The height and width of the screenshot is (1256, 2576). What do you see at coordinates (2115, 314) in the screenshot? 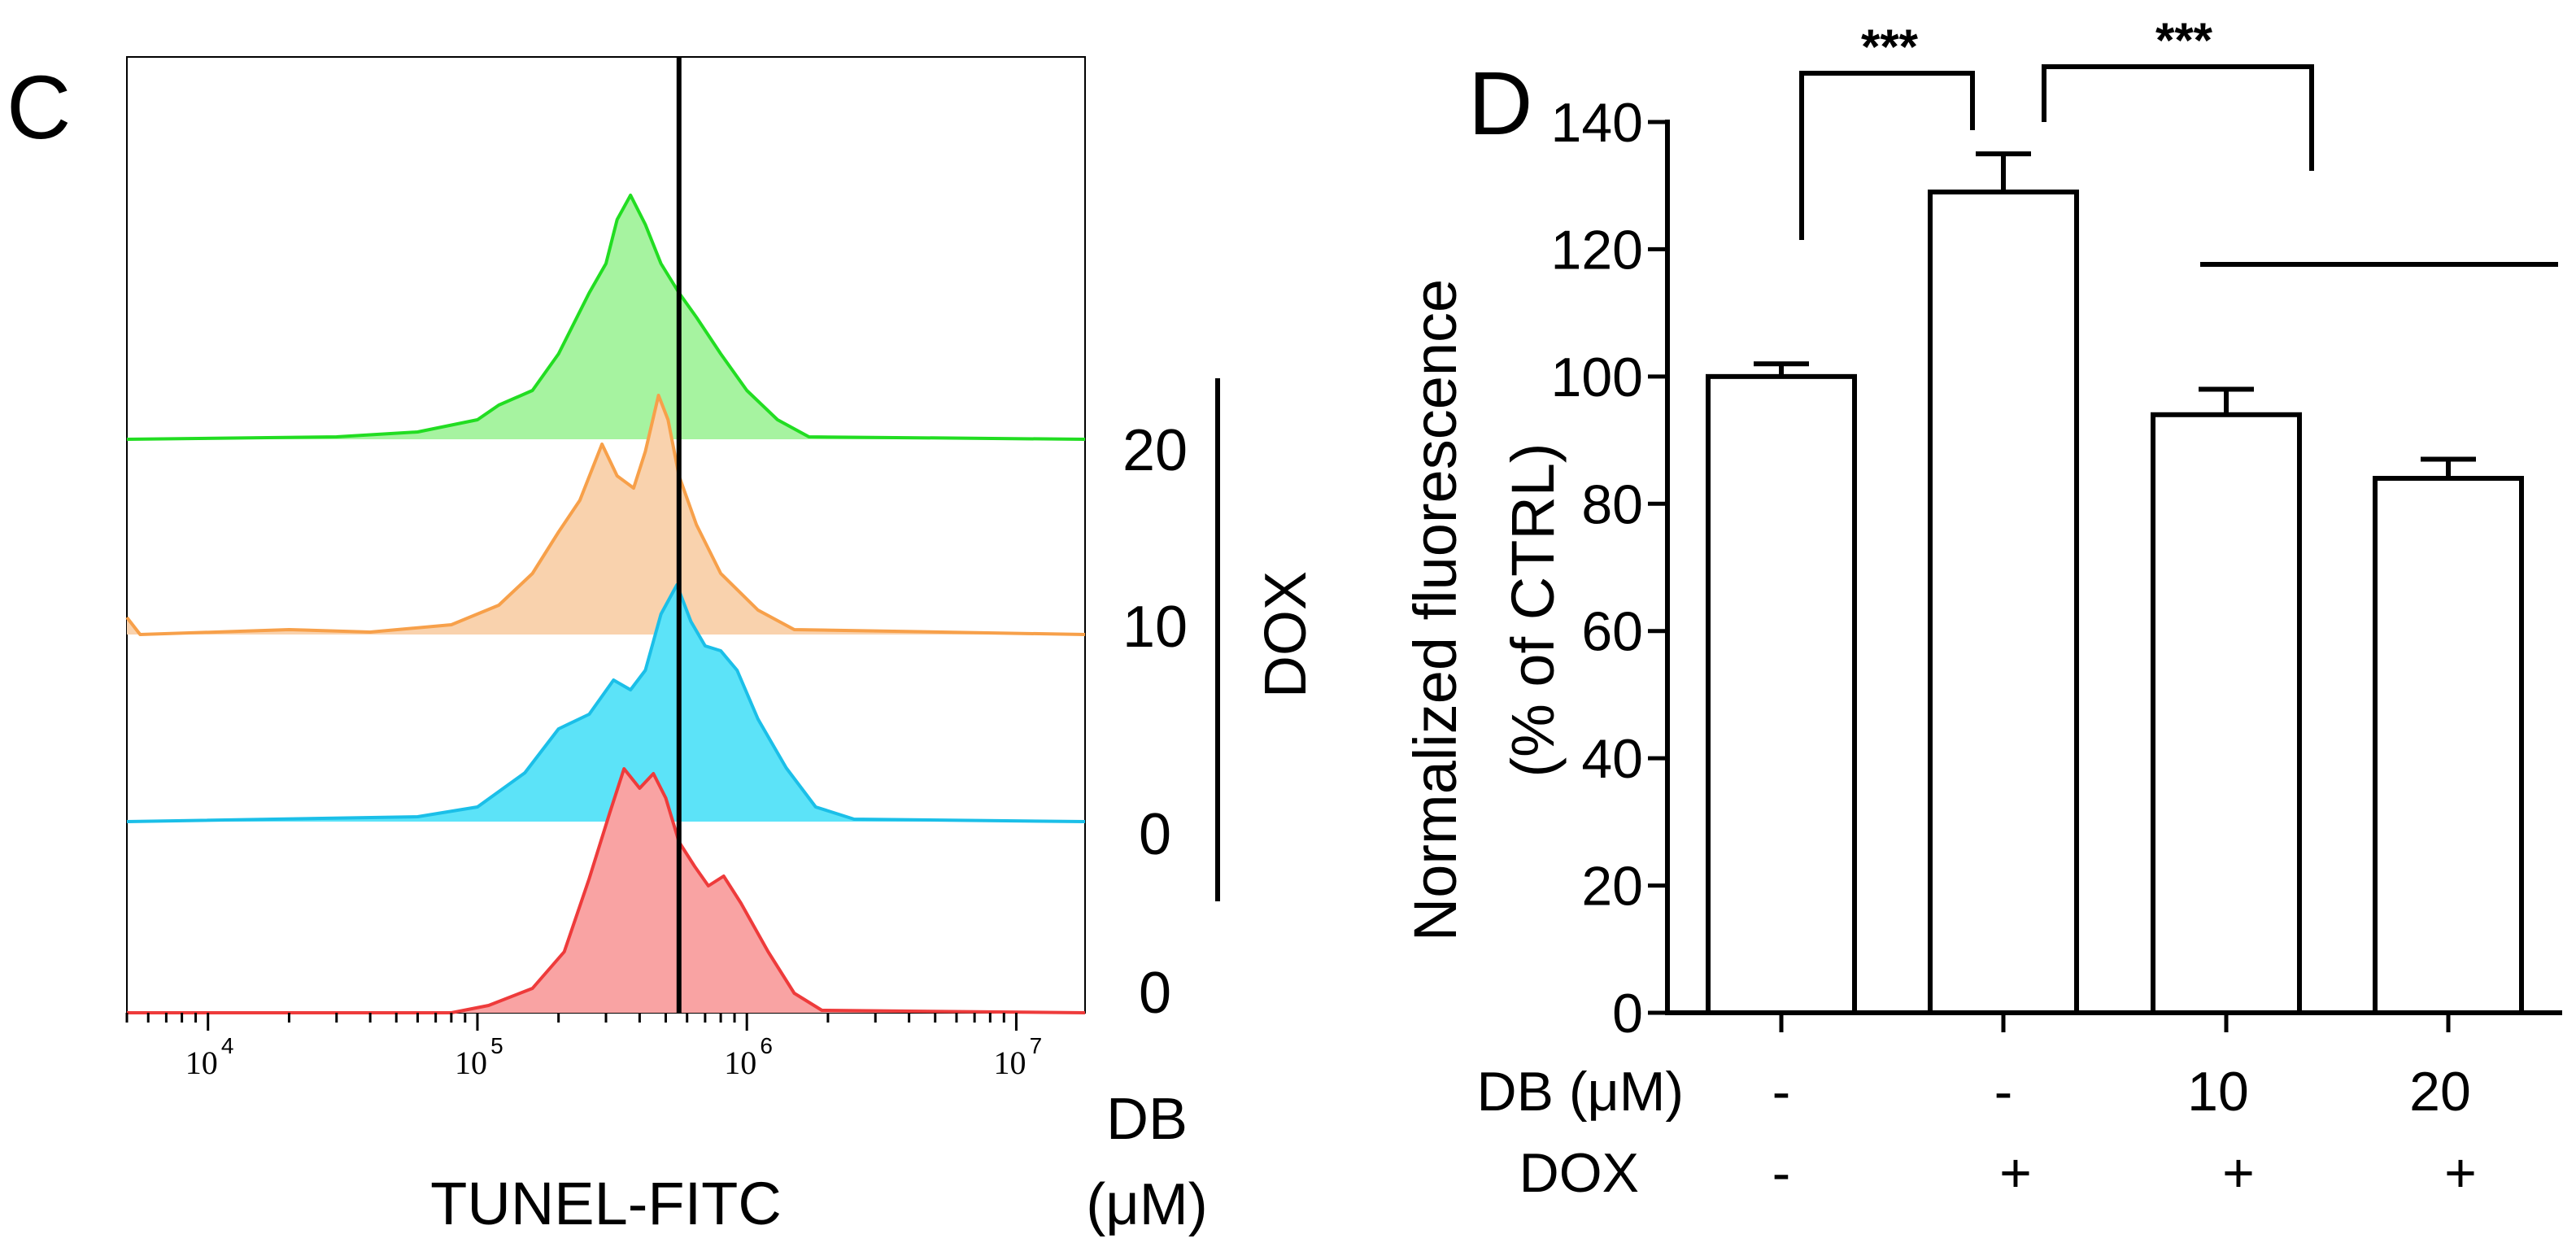
I see `d-error-bars` at bounding box center [2115, 314].